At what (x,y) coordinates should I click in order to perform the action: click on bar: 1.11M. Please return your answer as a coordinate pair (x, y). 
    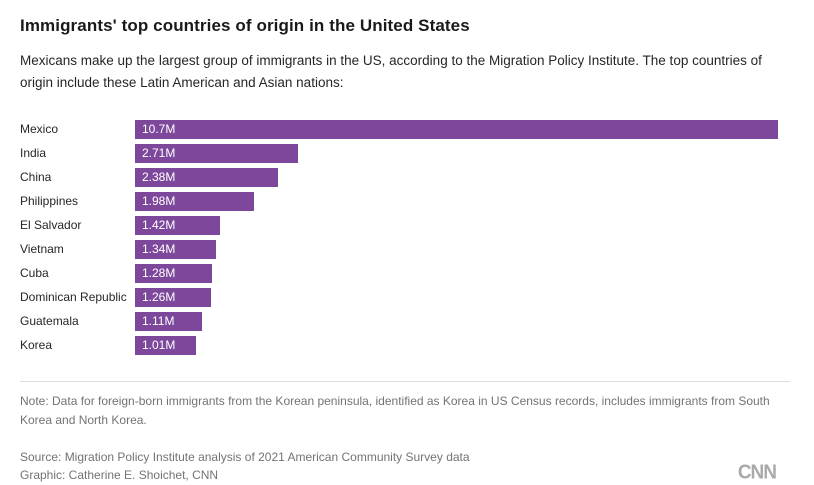
    Looking at the image, I should click on (168, 321).